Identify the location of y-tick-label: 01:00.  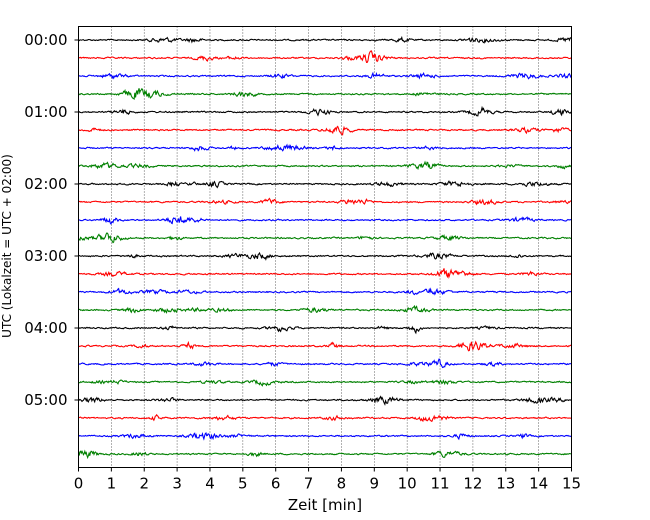
(45, 112).